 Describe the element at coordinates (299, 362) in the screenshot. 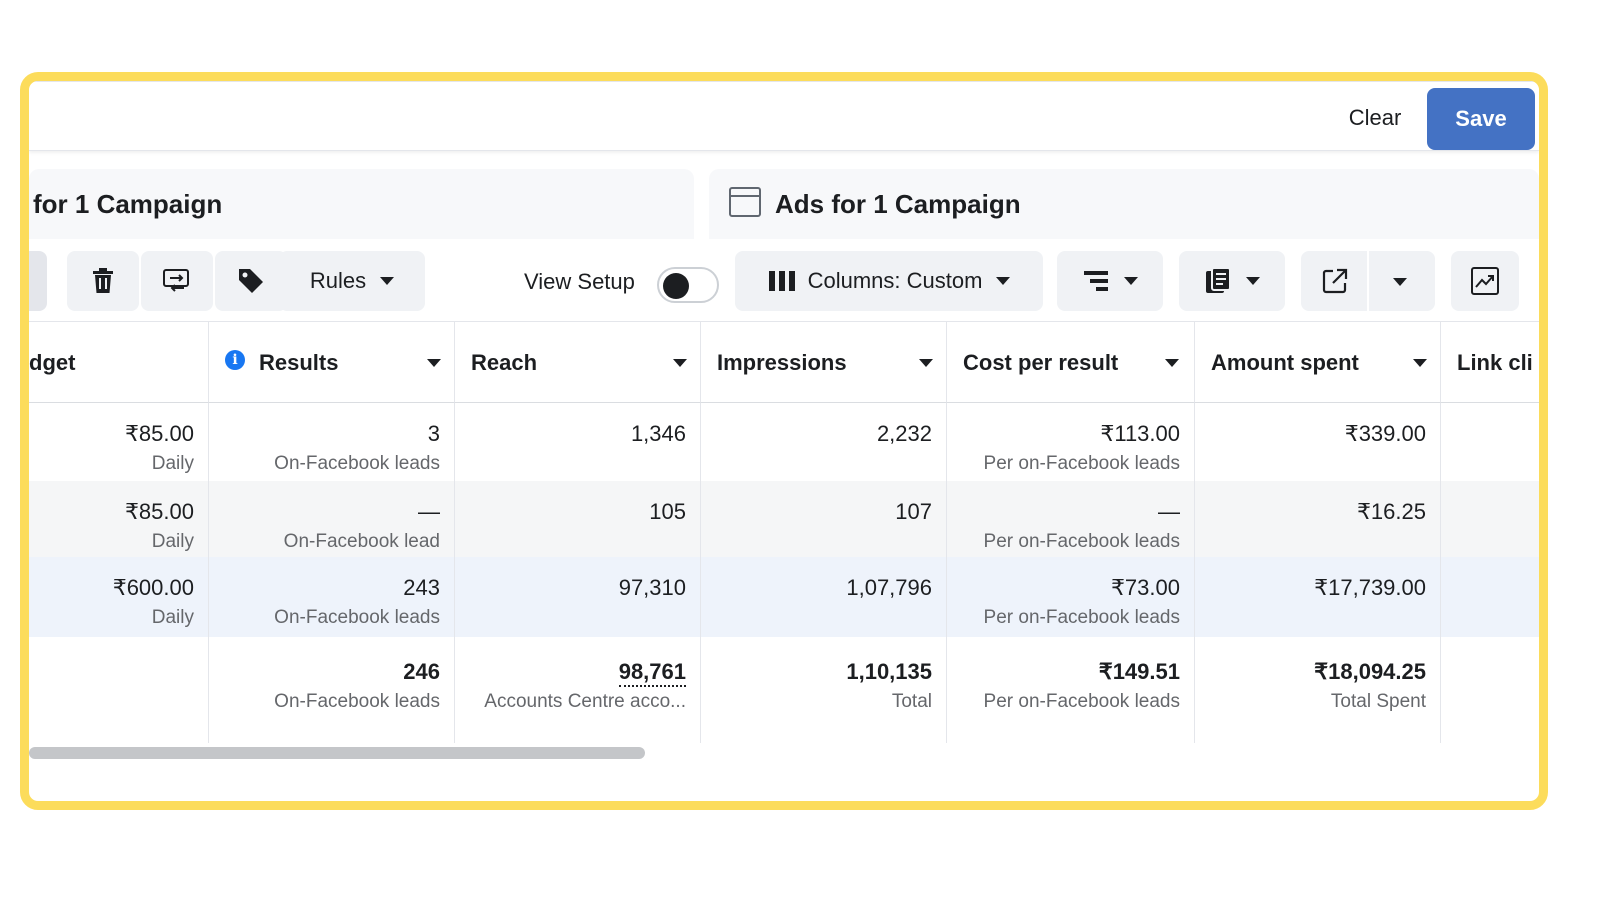

I see `column-header-label: Results` at that location.